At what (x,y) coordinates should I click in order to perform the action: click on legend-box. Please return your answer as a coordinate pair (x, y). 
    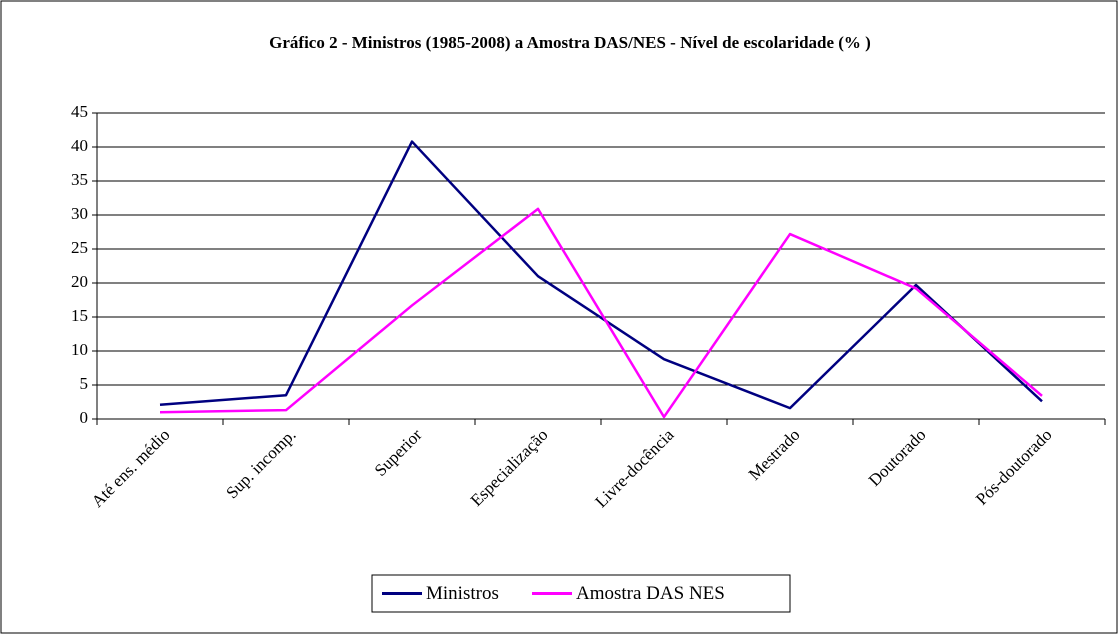
    Looking at the image, I should click on (581, 593).